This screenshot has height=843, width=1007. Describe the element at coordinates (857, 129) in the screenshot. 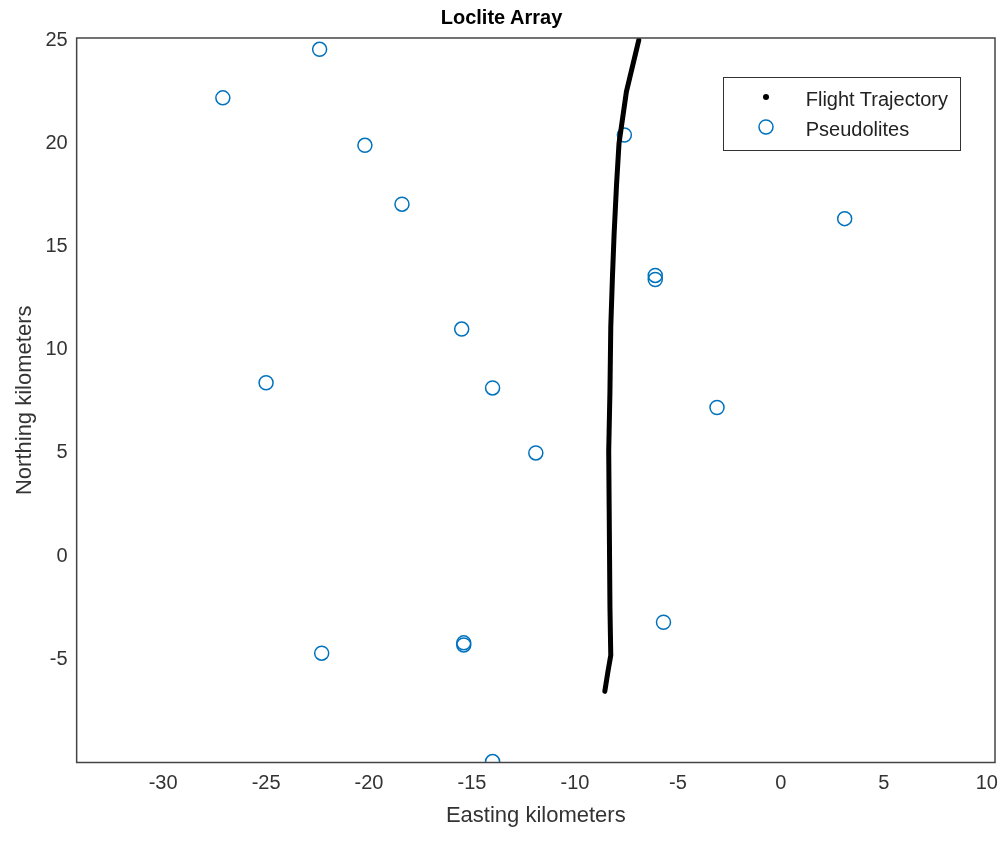

I see `legend-label: Pseudolites` at that location.